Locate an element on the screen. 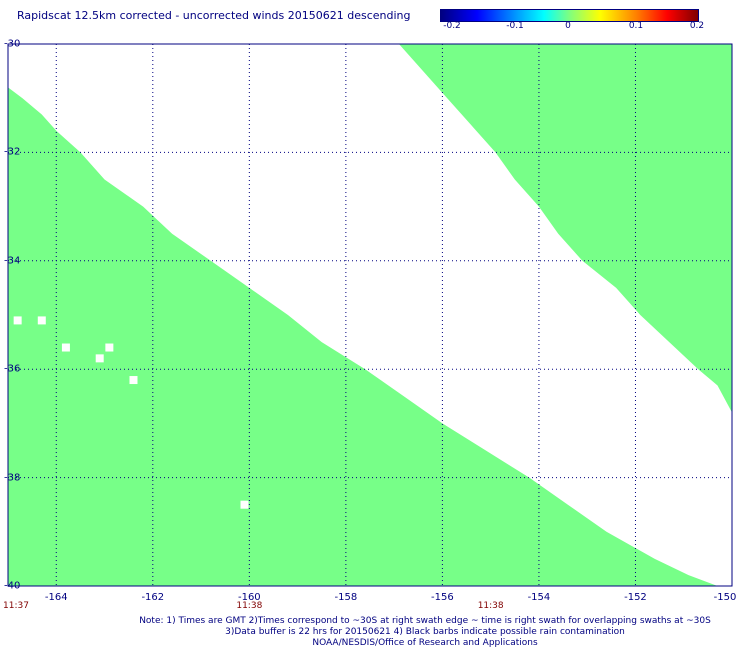 This screenshot has height=650, width=740. colorbar-label: 0 is located at coordinates (568, 26).